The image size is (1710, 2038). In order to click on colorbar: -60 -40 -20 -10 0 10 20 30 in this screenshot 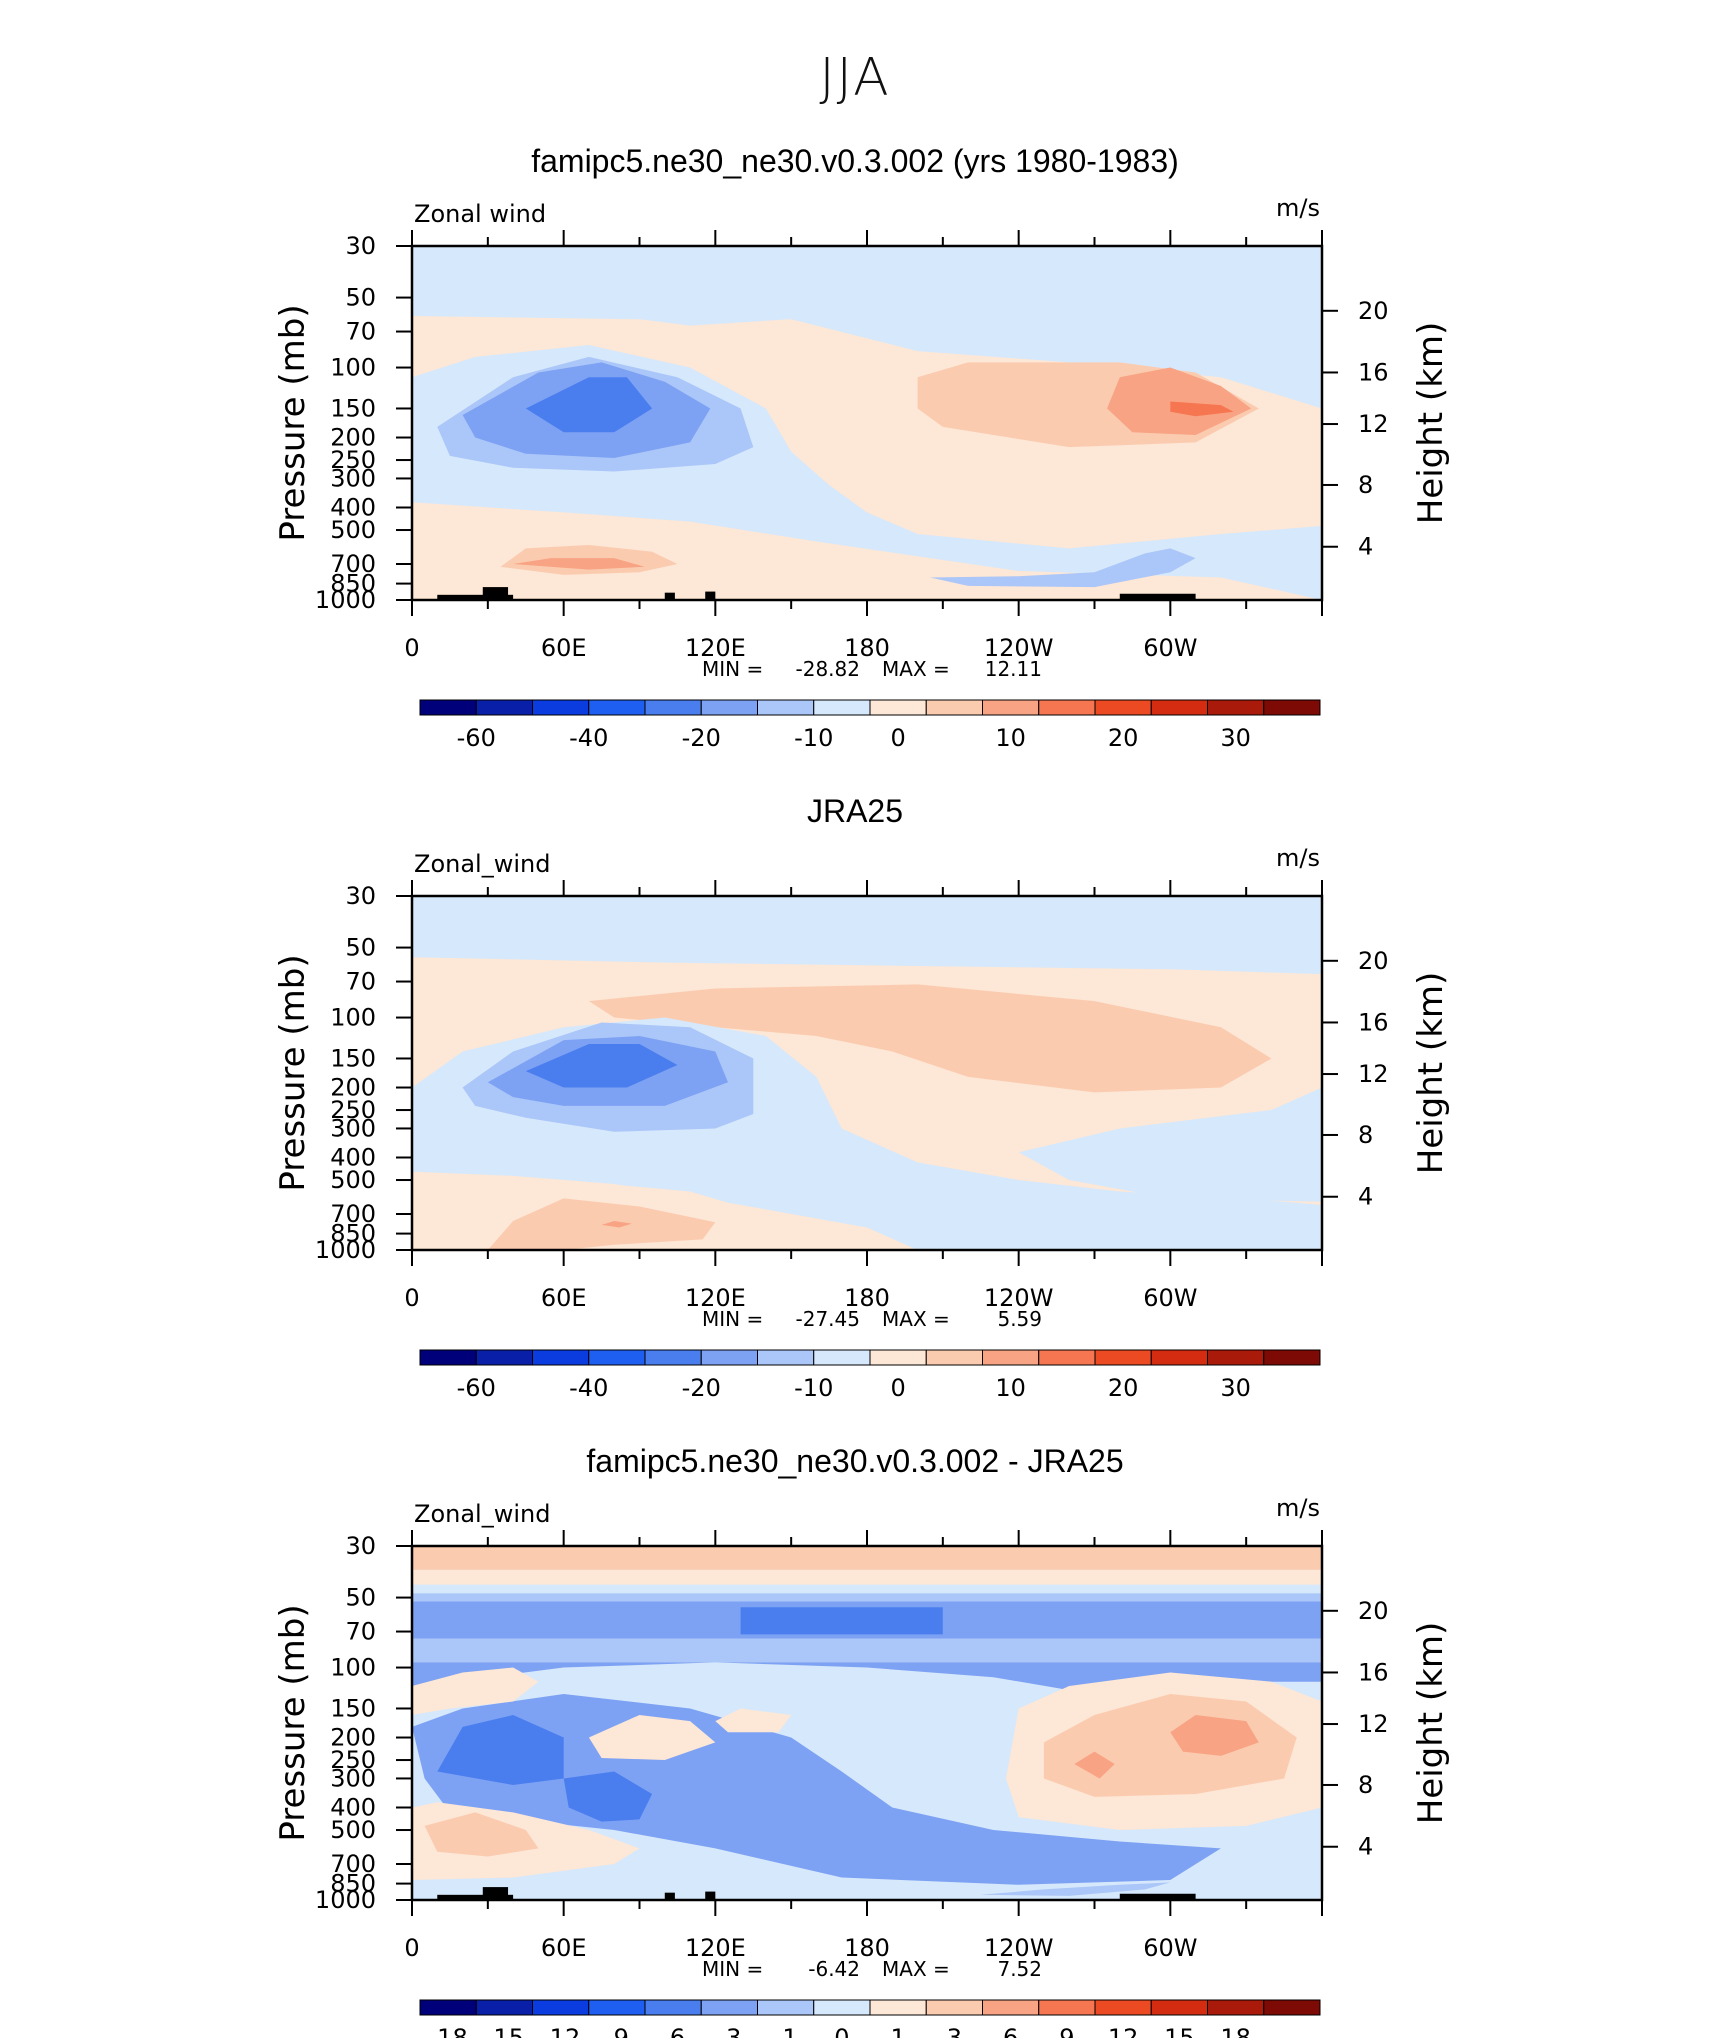, I will do `click(870, 1375)`.